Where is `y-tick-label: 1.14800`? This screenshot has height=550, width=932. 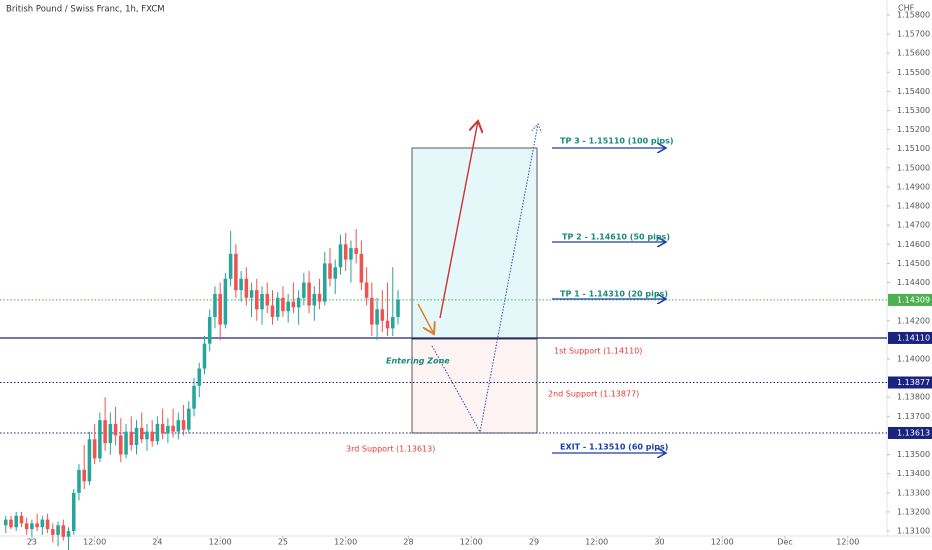
y-tick-label: 1.14800 is located at coordinates (913, 206).